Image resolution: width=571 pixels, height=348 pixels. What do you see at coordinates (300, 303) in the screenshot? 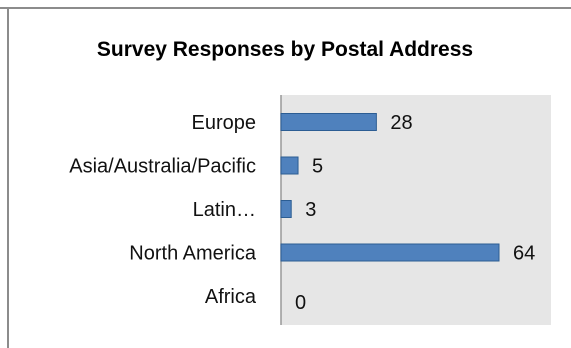
I see `data-label-africa: 0` at bounding box center [300, 303].